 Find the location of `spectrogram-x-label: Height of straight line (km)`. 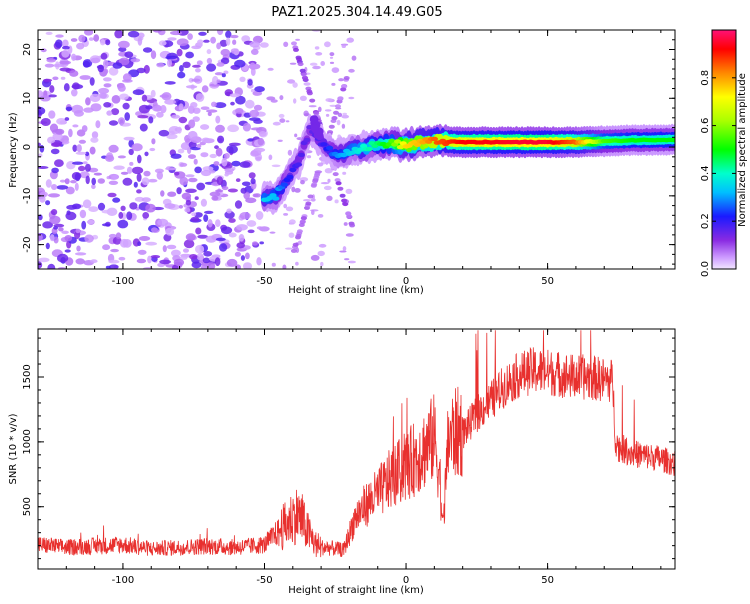

spectrogram-x-label: Height of straight line (km) is located at coordinates (356, 290).